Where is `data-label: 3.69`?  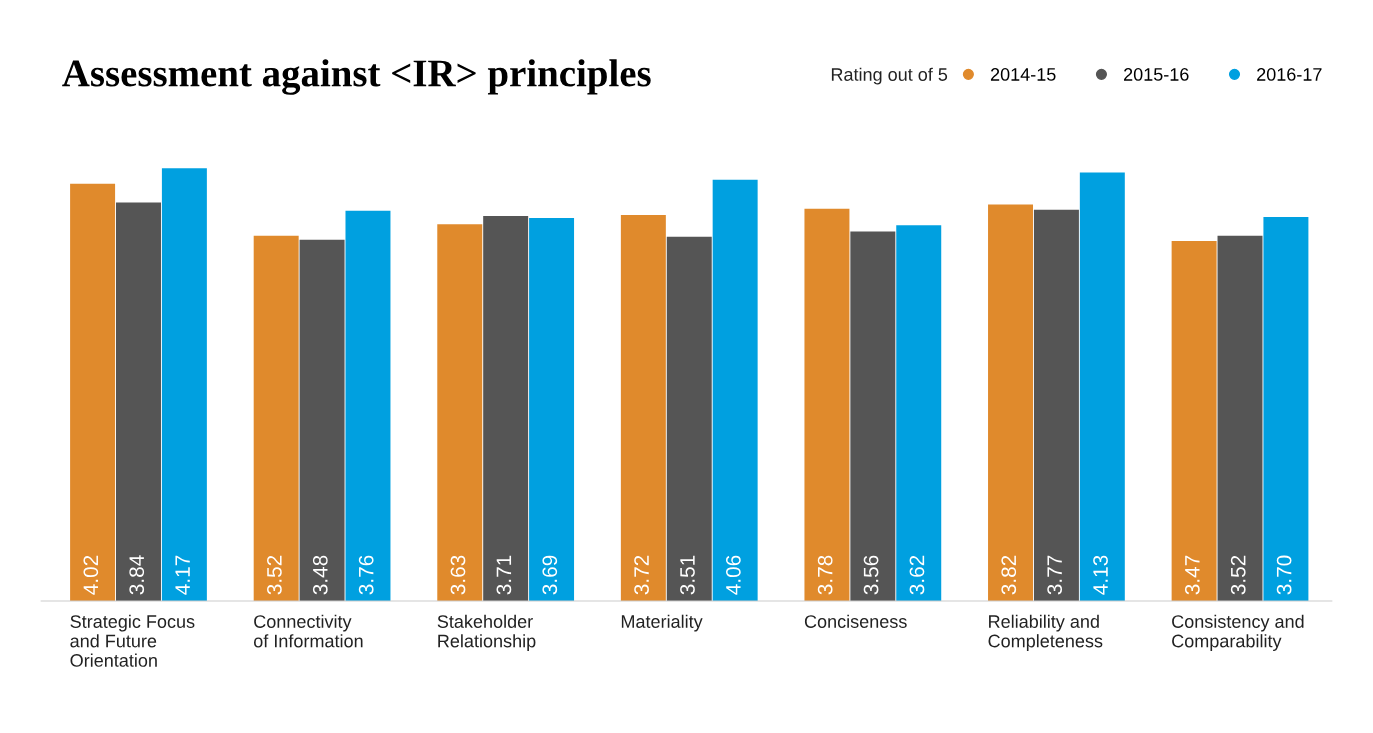 data-label: 3.69 is located at coordinates (550, 575).